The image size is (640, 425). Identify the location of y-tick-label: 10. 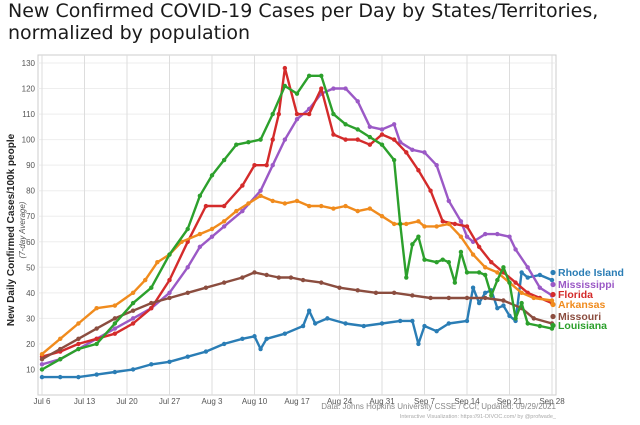
(30, 369).